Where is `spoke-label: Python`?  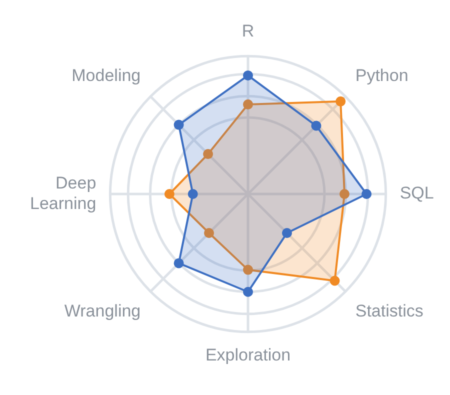
spoke-label: Python is located at coordinates (381, 76).